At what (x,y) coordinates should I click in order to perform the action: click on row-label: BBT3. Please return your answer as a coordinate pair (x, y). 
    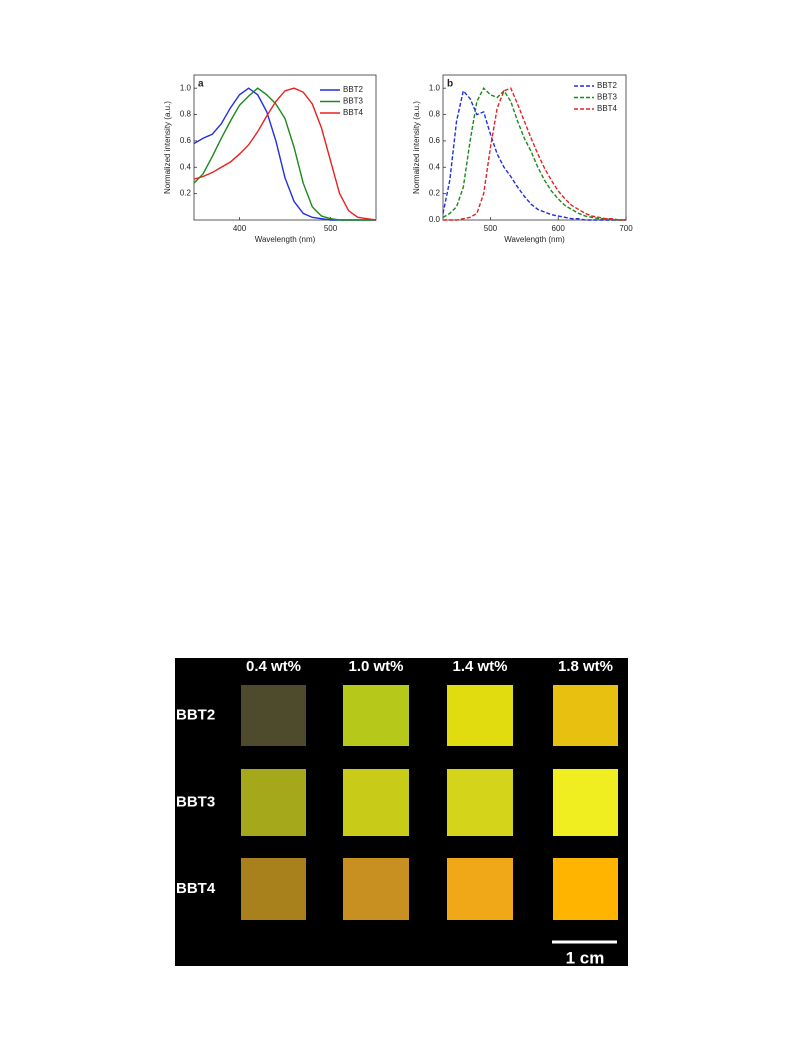
    Looking at the image, I should click on (195, 801).